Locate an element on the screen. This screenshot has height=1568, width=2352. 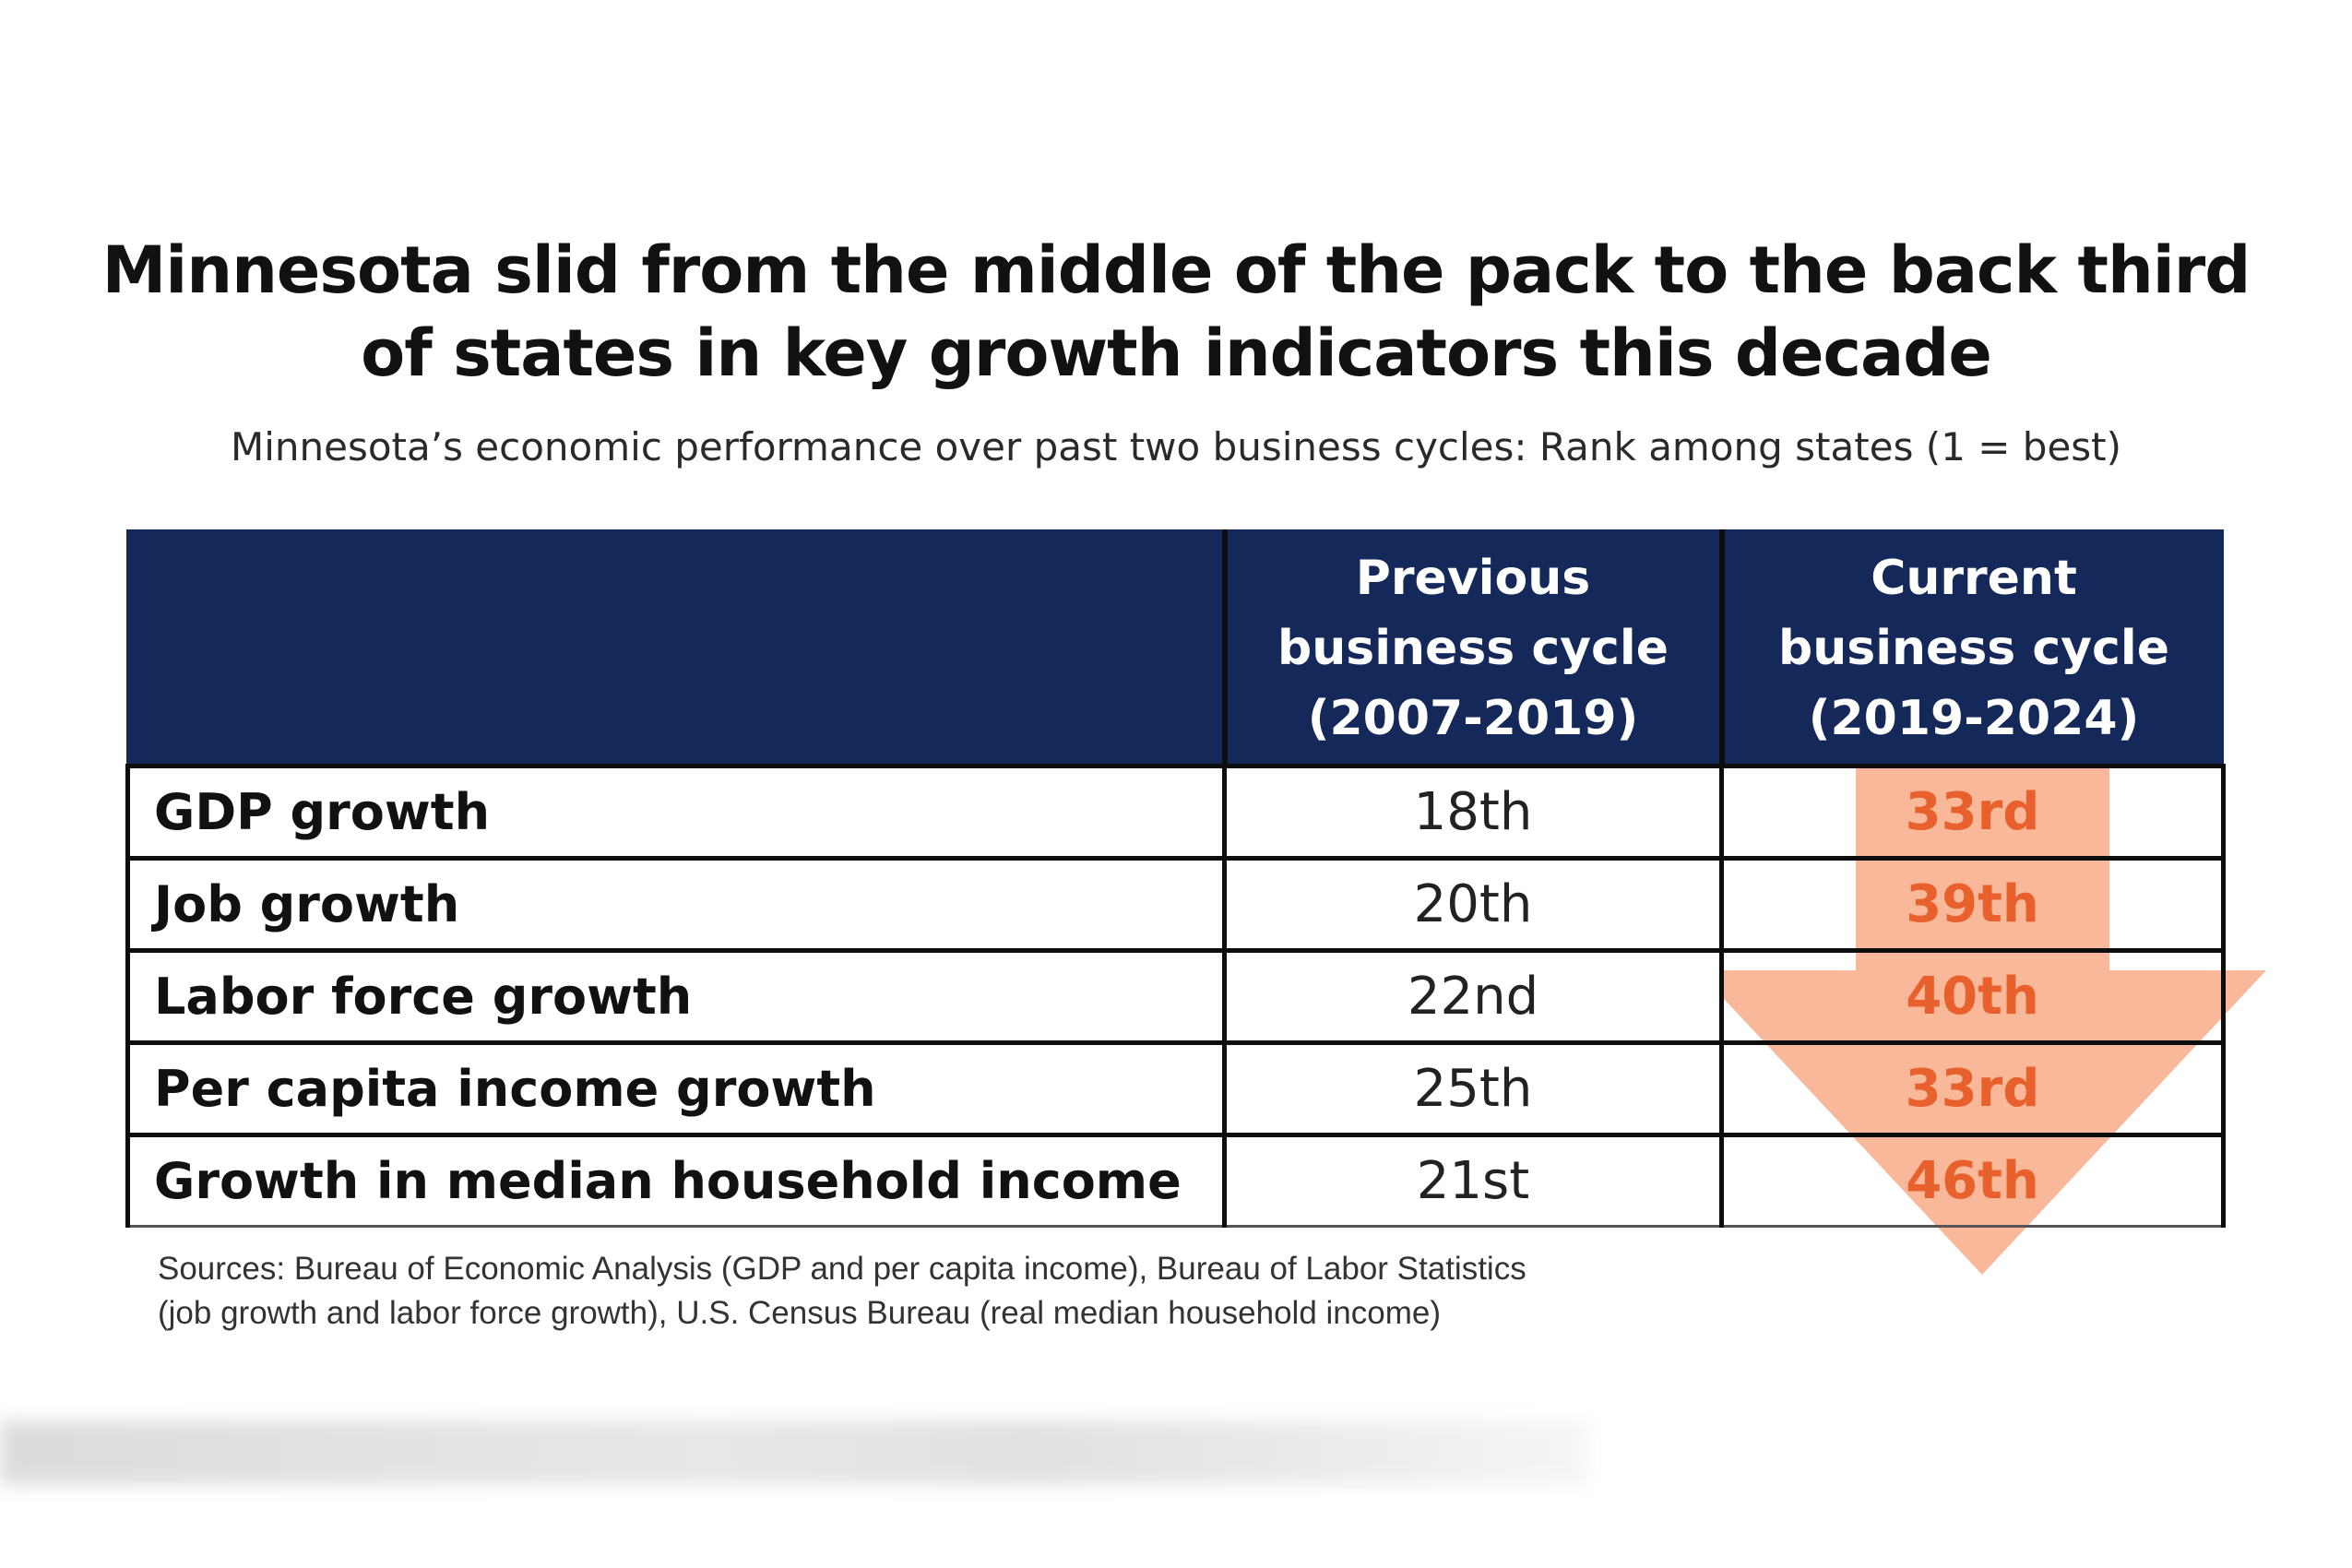
header-previous-cycle: Previous business cycle (2007-2019) is located at coordinates (1471, 647).